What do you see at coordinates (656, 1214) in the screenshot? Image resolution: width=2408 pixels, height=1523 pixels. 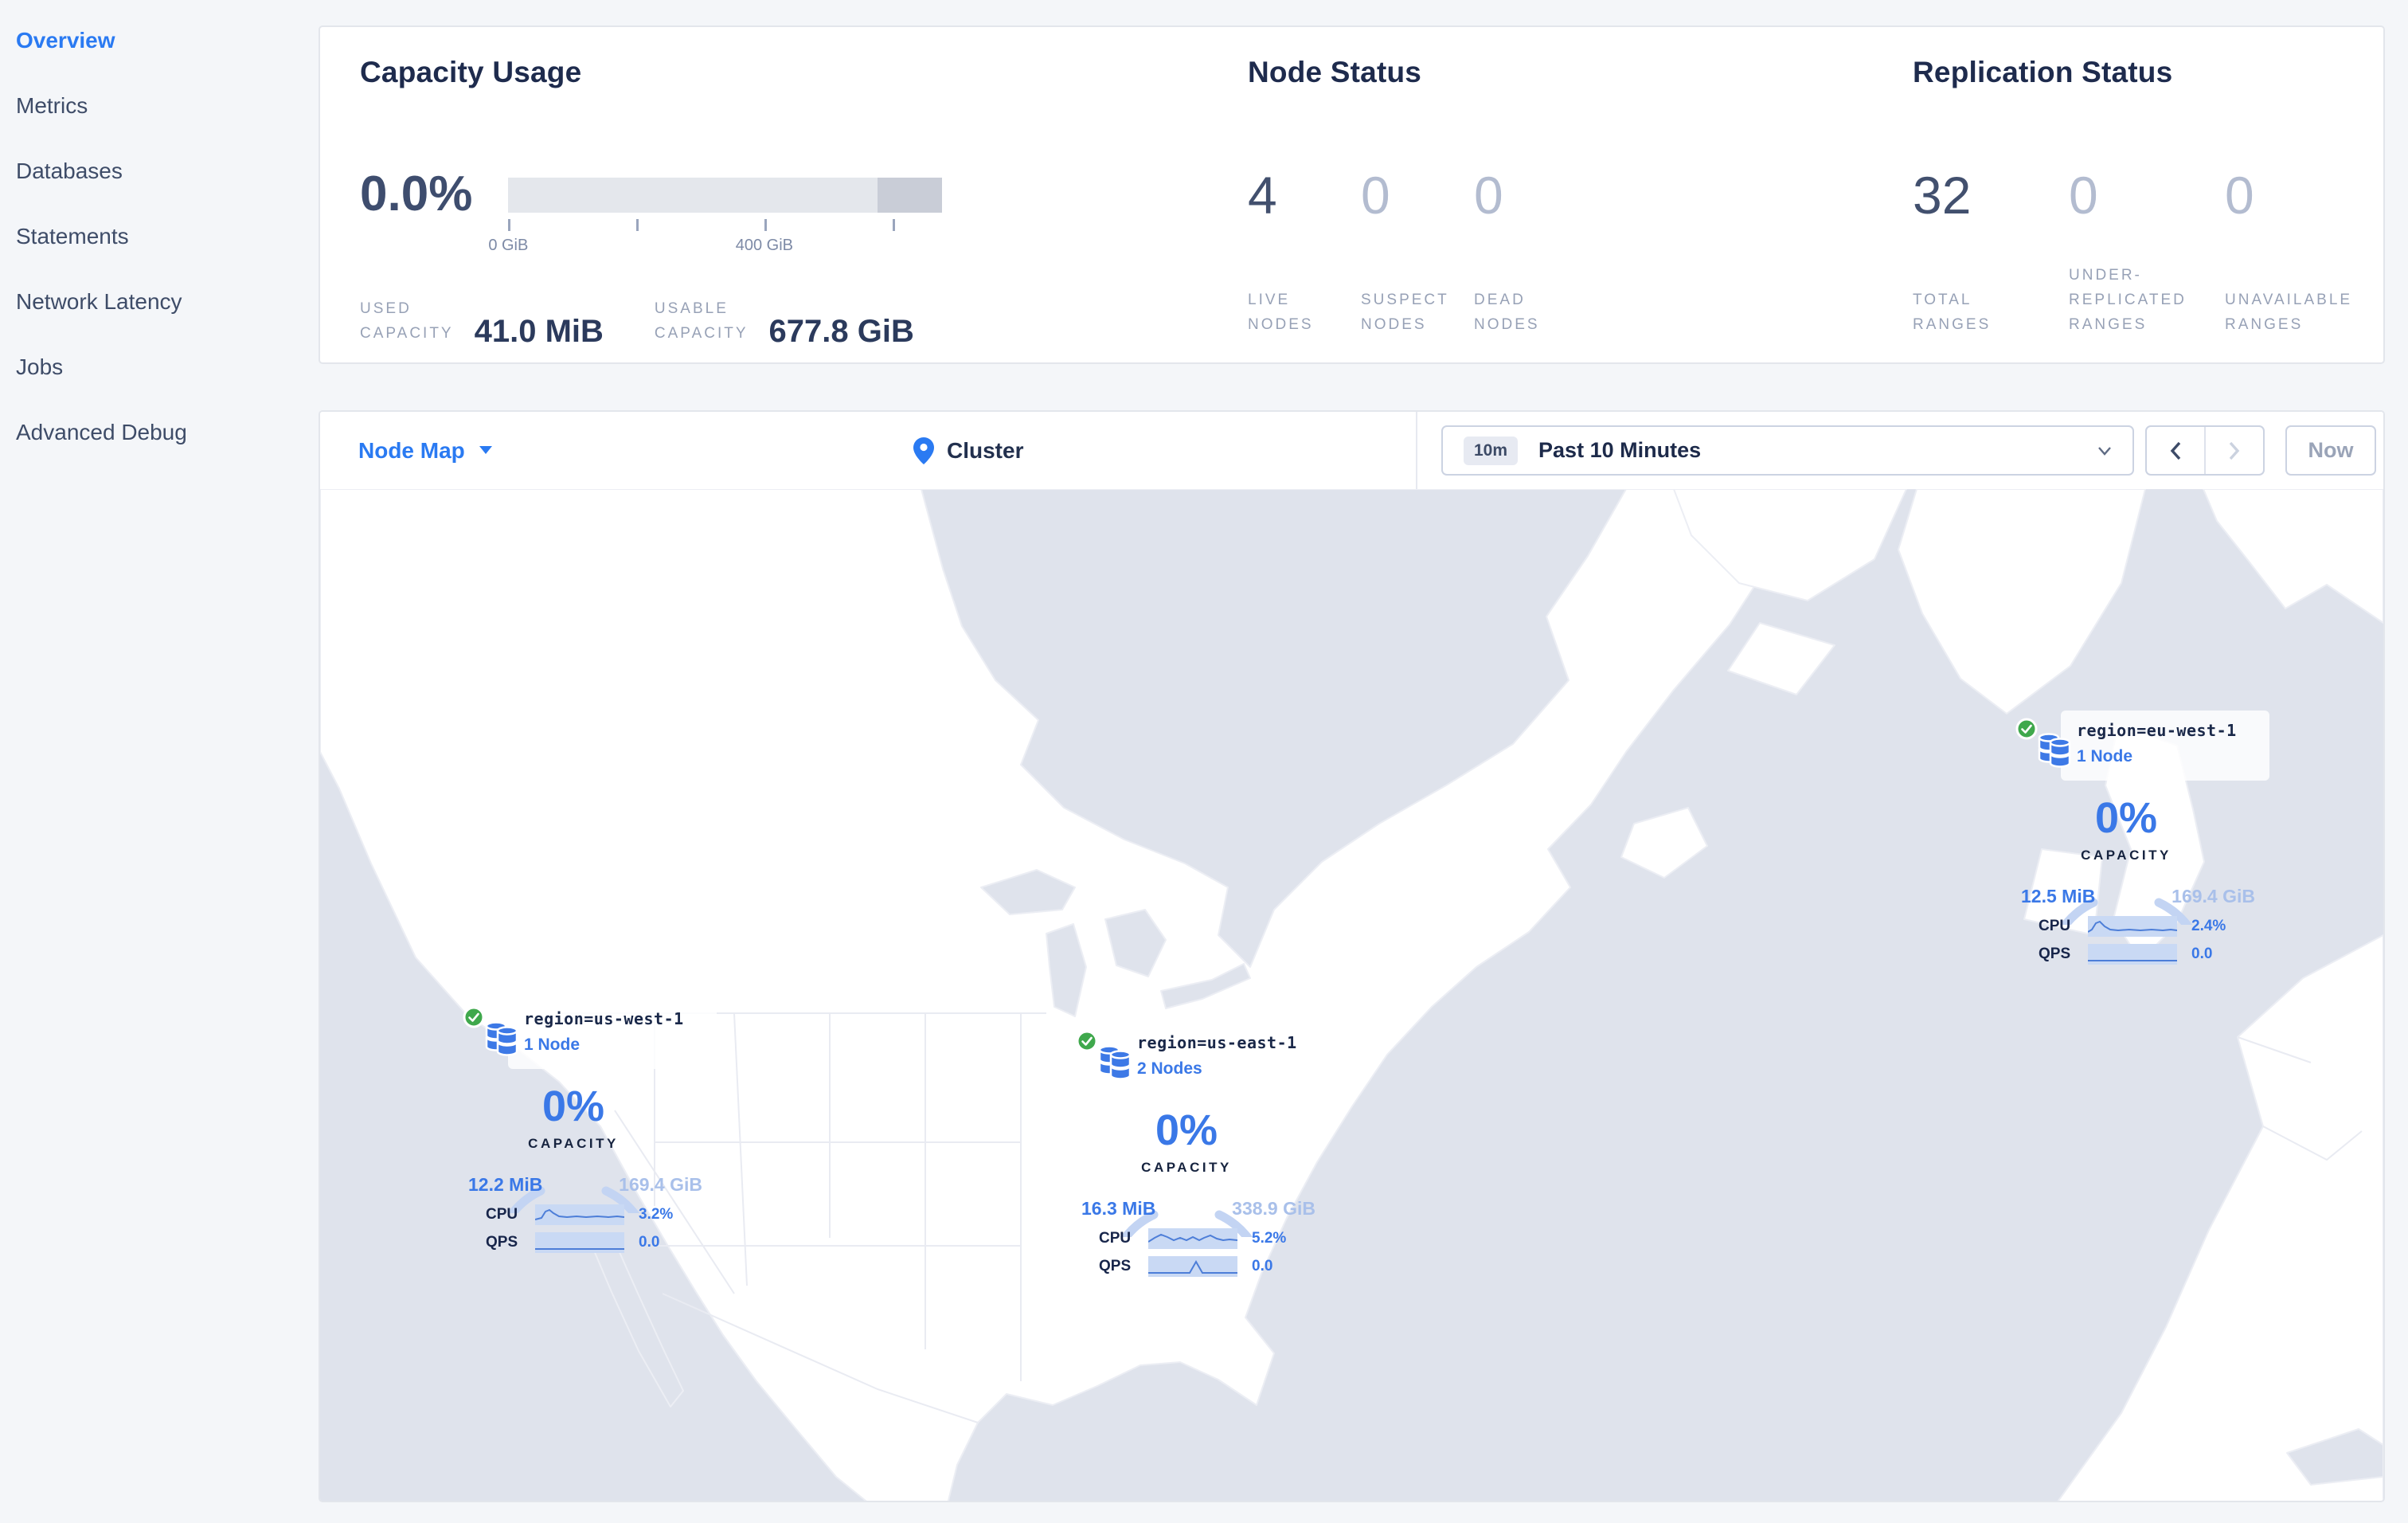 I see `cpu-value: 3.2%` at bounding box center [656, 1214].